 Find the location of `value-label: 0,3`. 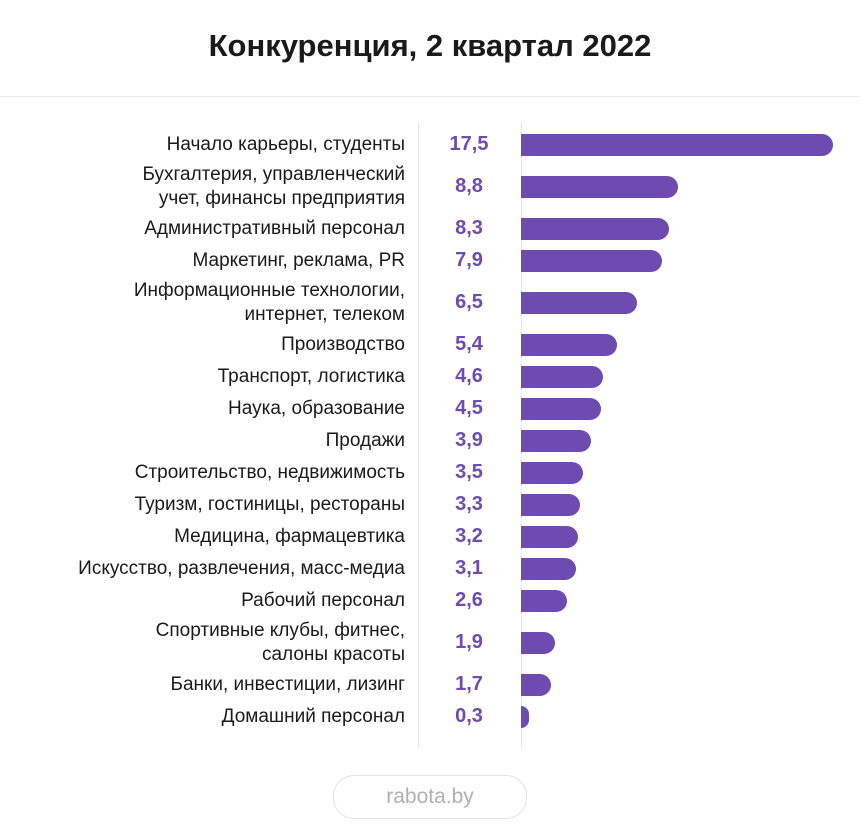

value-label: 0,3 is located at coordinates (469, 716).